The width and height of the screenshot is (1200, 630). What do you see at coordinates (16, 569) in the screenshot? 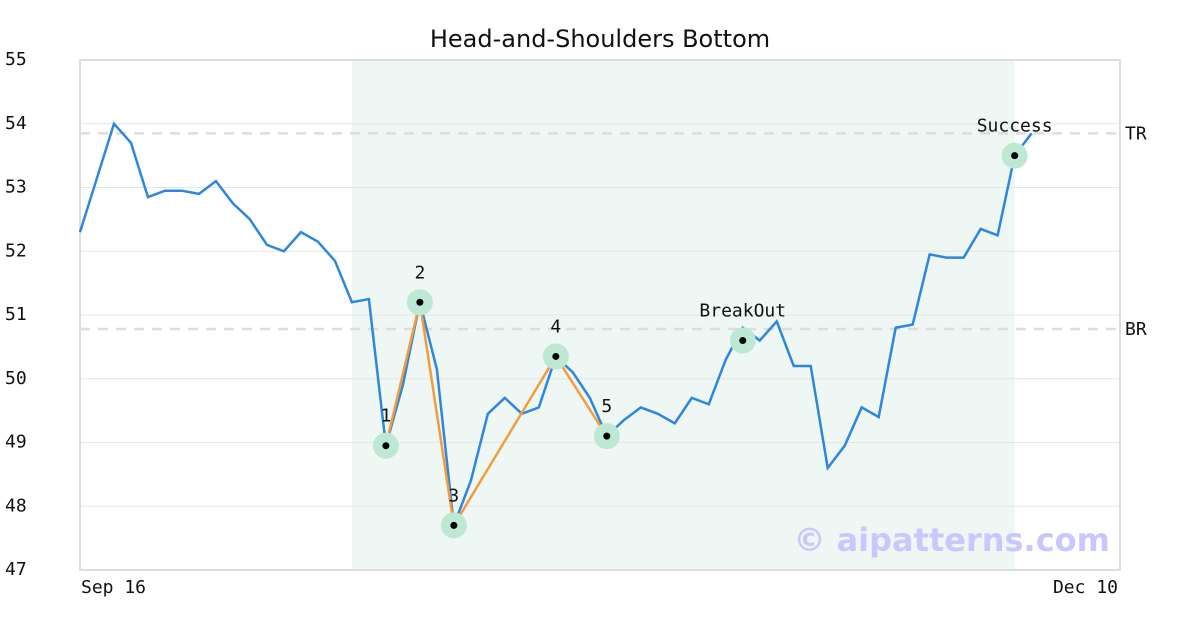
I see `y-tick-label: 47` at bounding box center [16, 569].